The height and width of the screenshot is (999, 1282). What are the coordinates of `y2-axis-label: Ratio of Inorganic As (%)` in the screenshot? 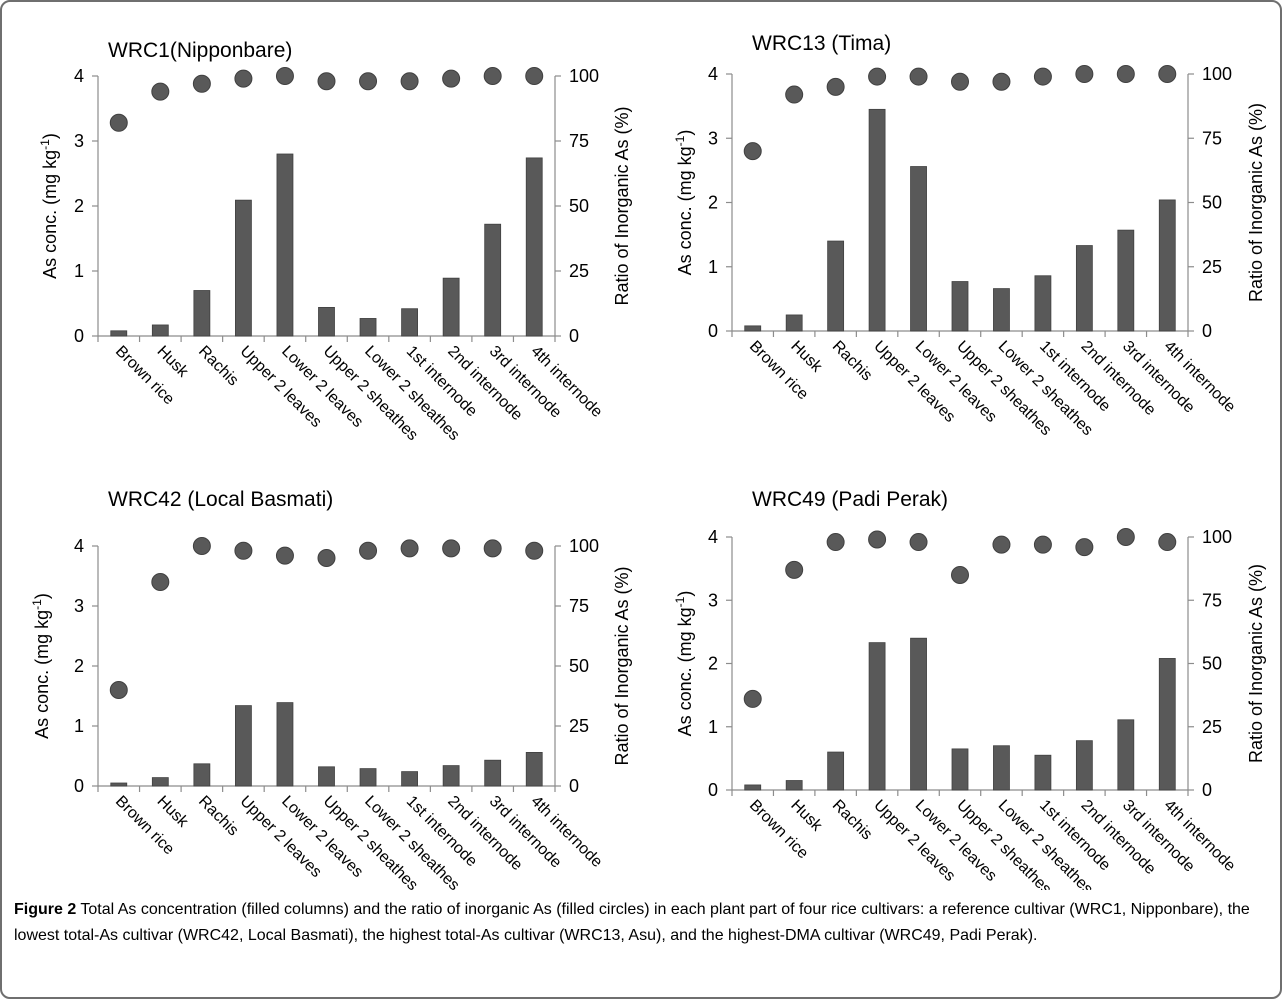 It's located at (622, 205).